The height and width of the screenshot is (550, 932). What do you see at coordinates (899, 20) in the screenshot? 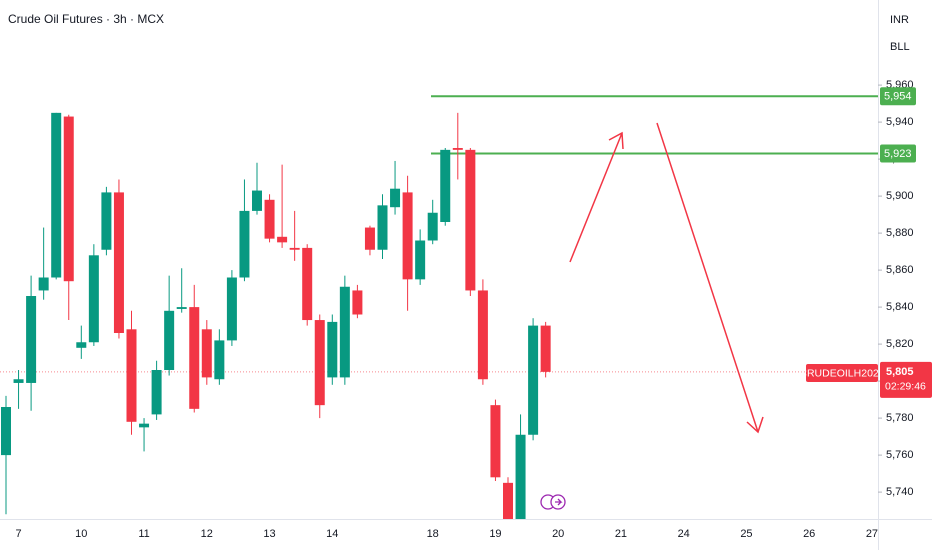
I see `currency: INR` at bounding box center [899, 20].